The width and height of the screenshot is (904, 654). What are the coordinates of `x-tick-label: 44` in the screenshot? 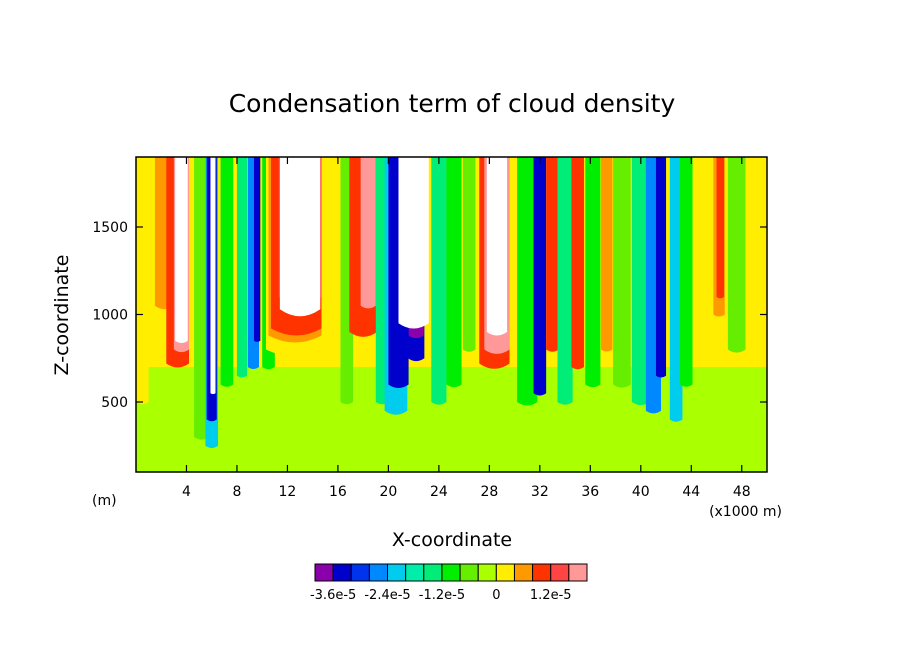 It's located at (691, 492).